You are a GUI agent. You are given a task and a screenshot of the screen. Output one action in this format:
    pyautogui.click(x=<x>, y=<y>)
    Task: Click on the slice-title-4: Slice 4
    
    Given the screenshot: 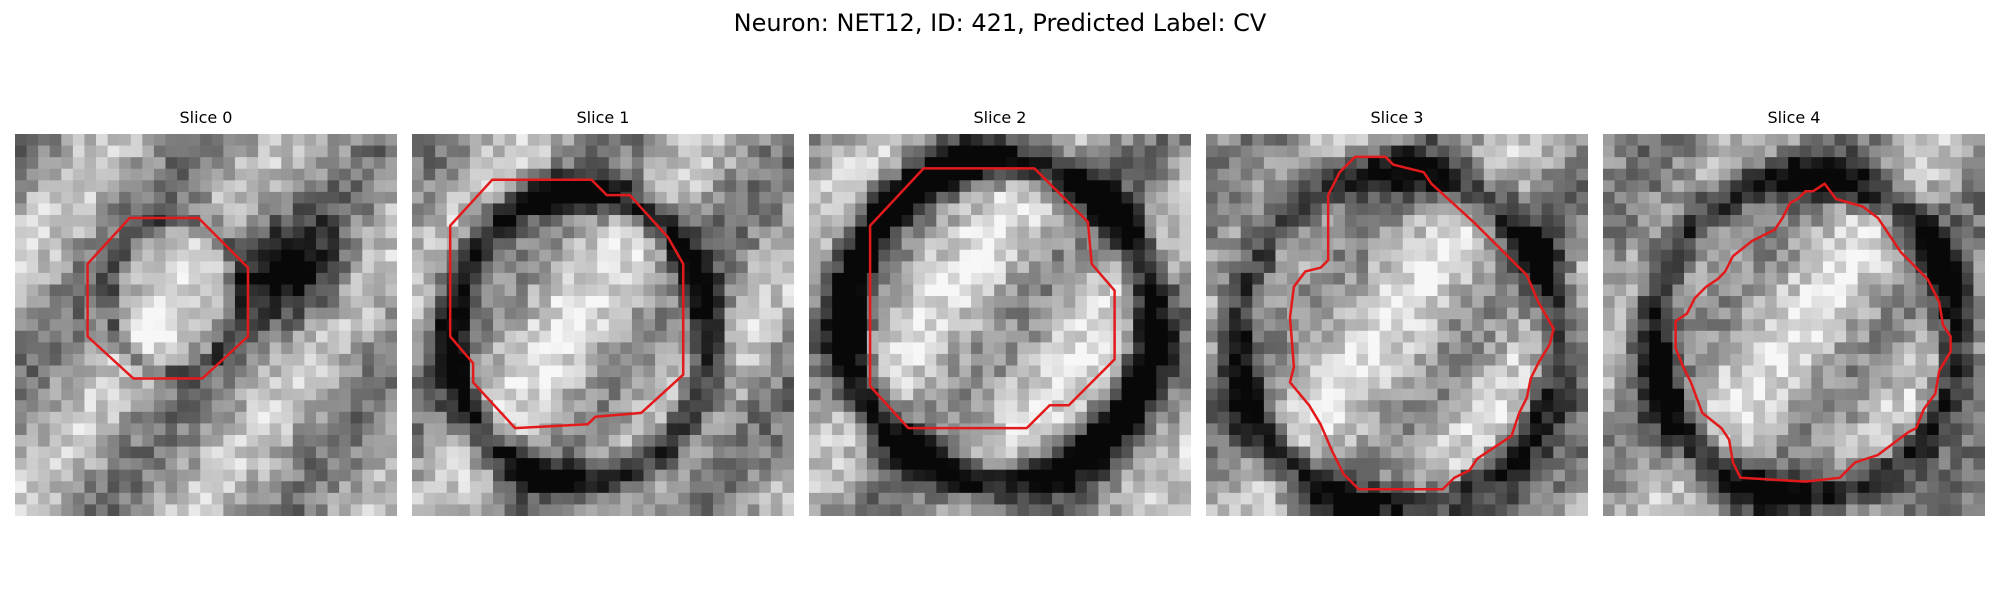 What is the action you would take?
    pyautogui.click(x=1794, y=117)
    